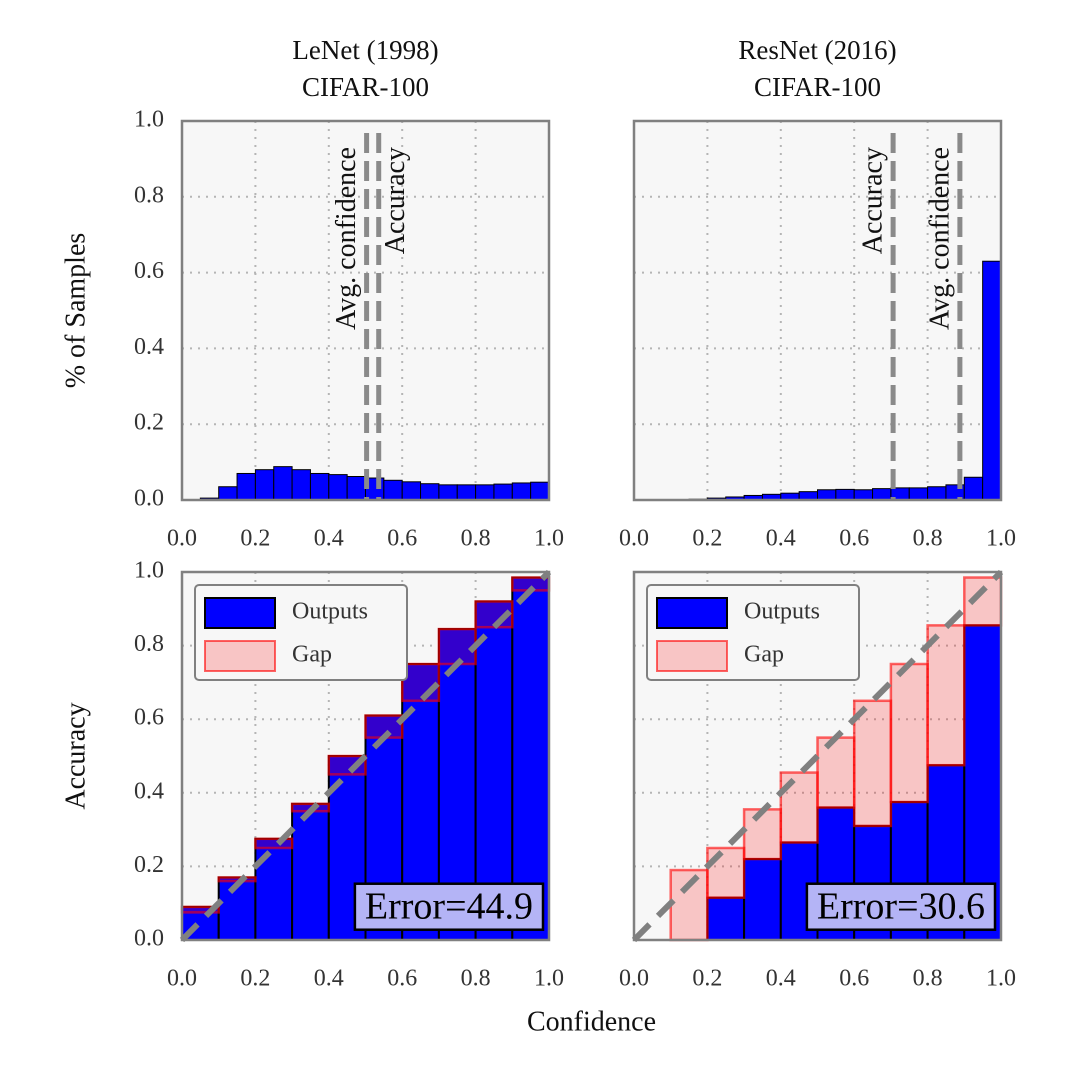 The height and width of the screenshot is (1067, 1080). I want to click on annotation-box, so click(901, 906).